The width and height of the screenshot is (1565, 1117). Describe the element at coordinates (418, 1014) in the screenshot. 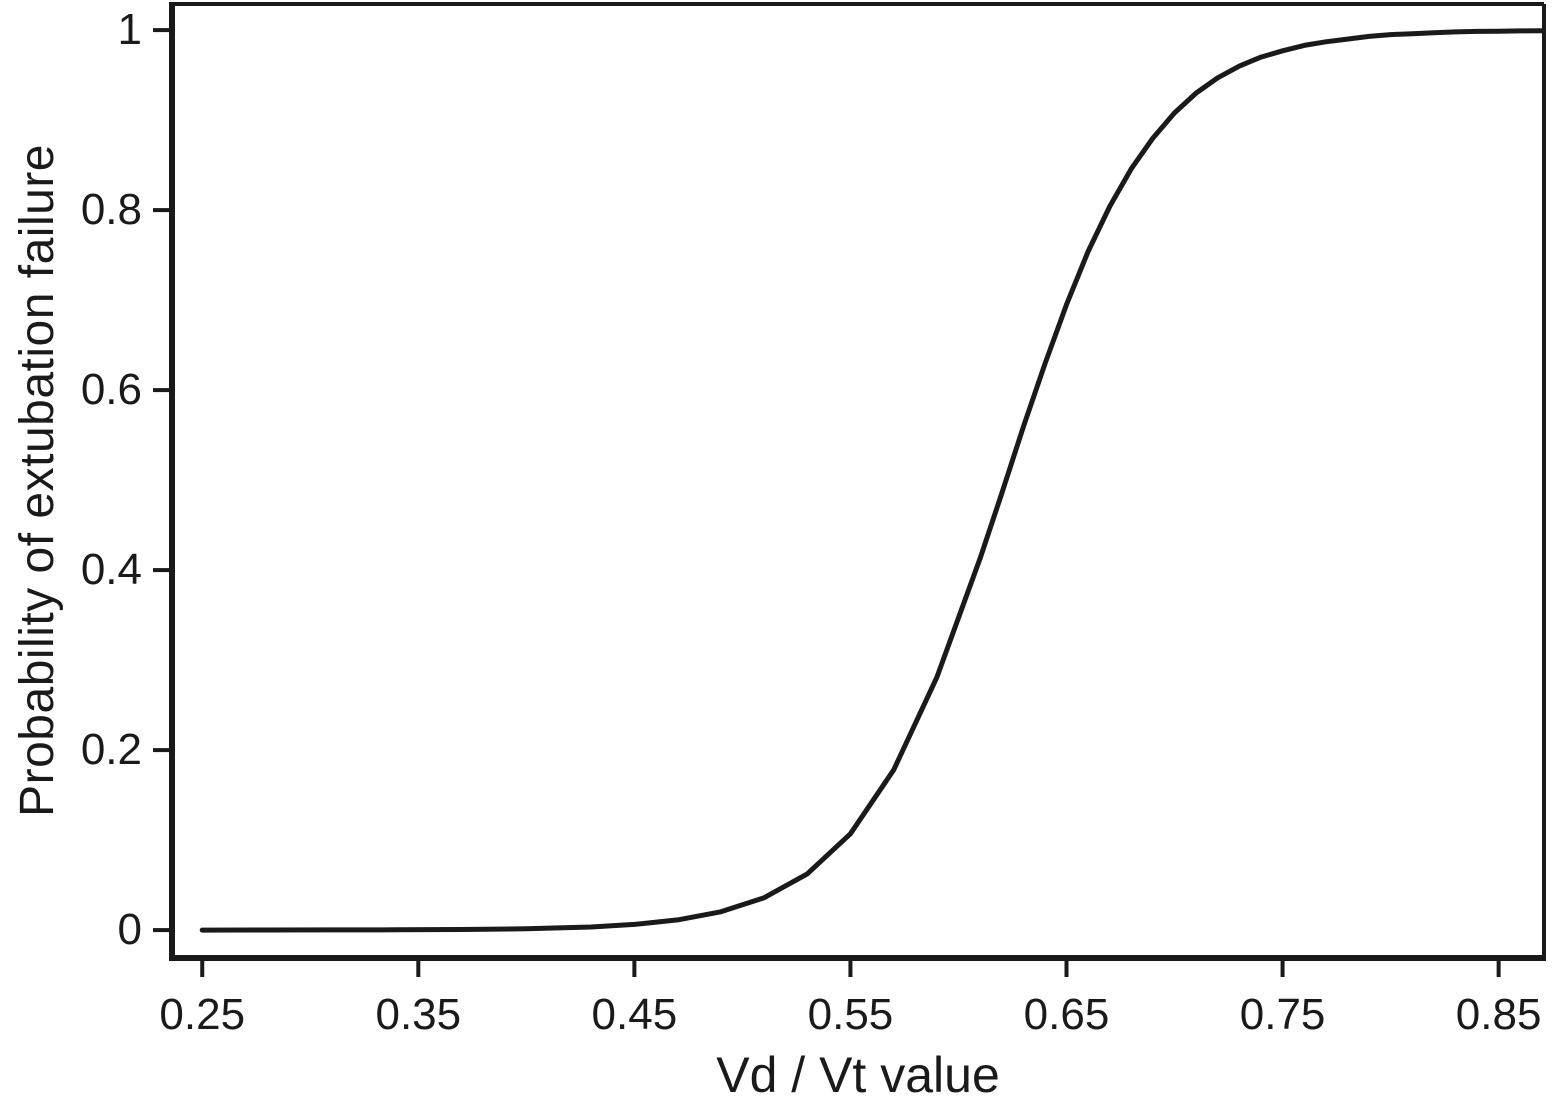

I see `x-tick-label: 0.35` at that location.